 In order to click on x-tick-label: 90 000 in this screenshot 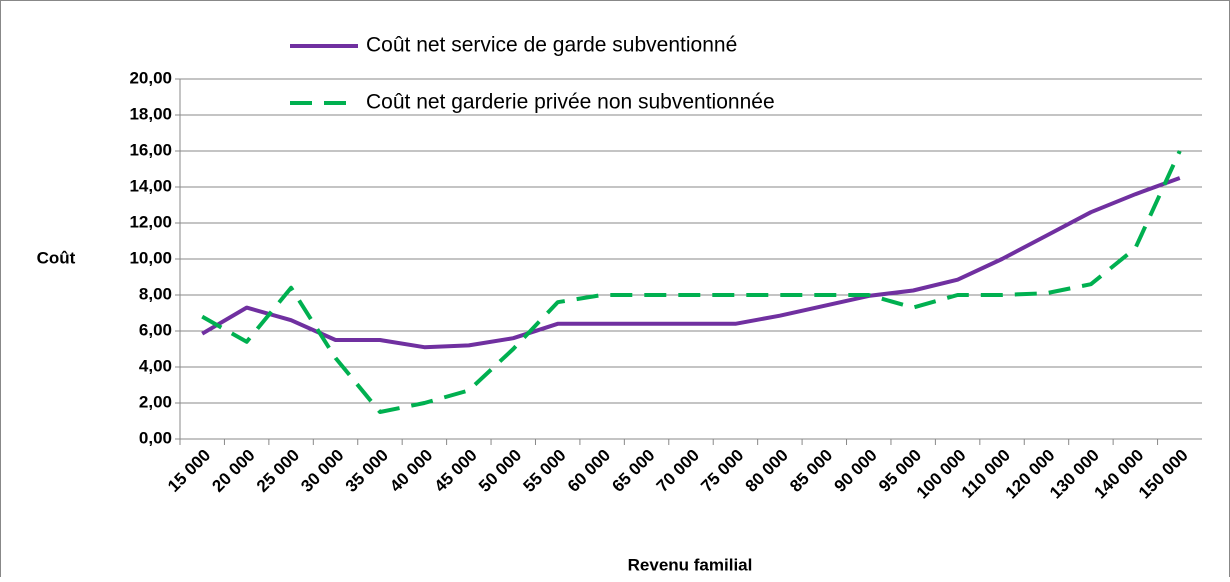, I will do `click(856, 471)`.